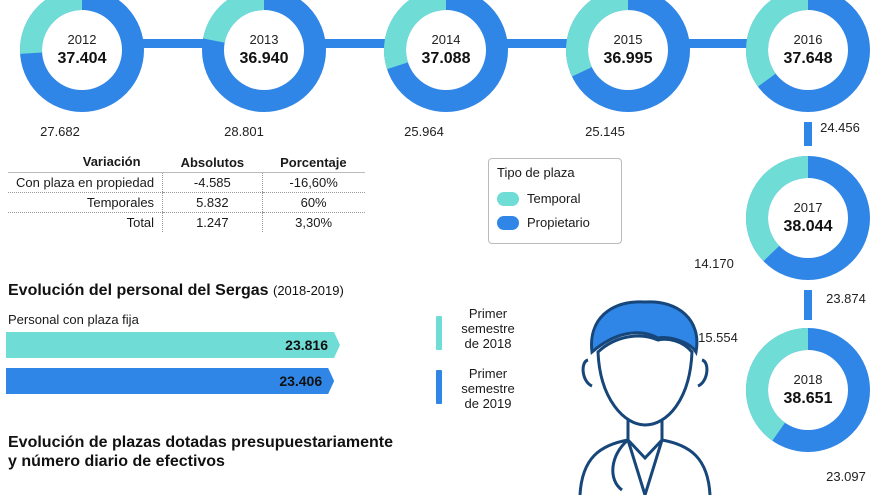  I want to click on donut-total-label: 38.044, so click(808, 226).